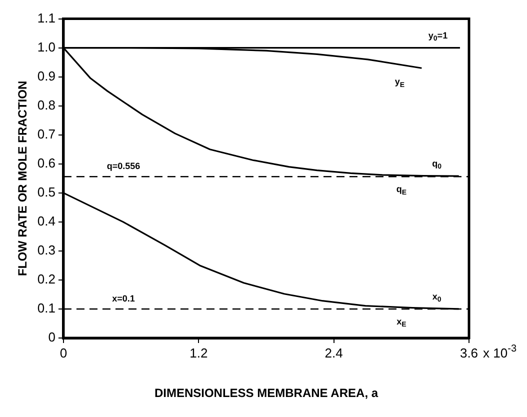  I want to click on y-tick-label: 0.7, so click(46, 134).